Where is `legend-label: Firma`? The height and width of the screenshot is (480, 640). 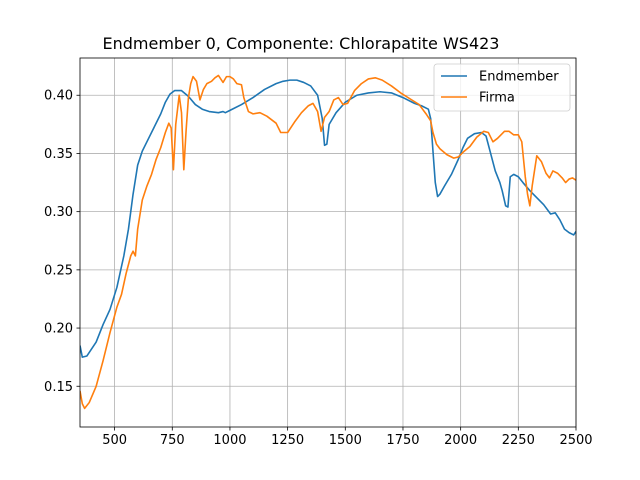
legend-label: Firma is located at coordinates (497, 98).